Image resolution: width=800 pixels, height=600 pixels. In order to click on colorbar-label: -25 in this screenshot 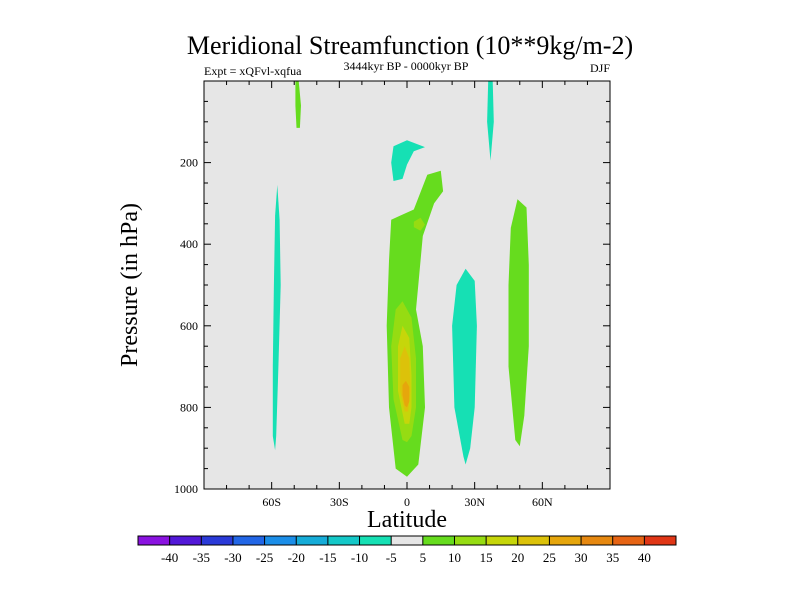, I will do `click(264, 557)`.